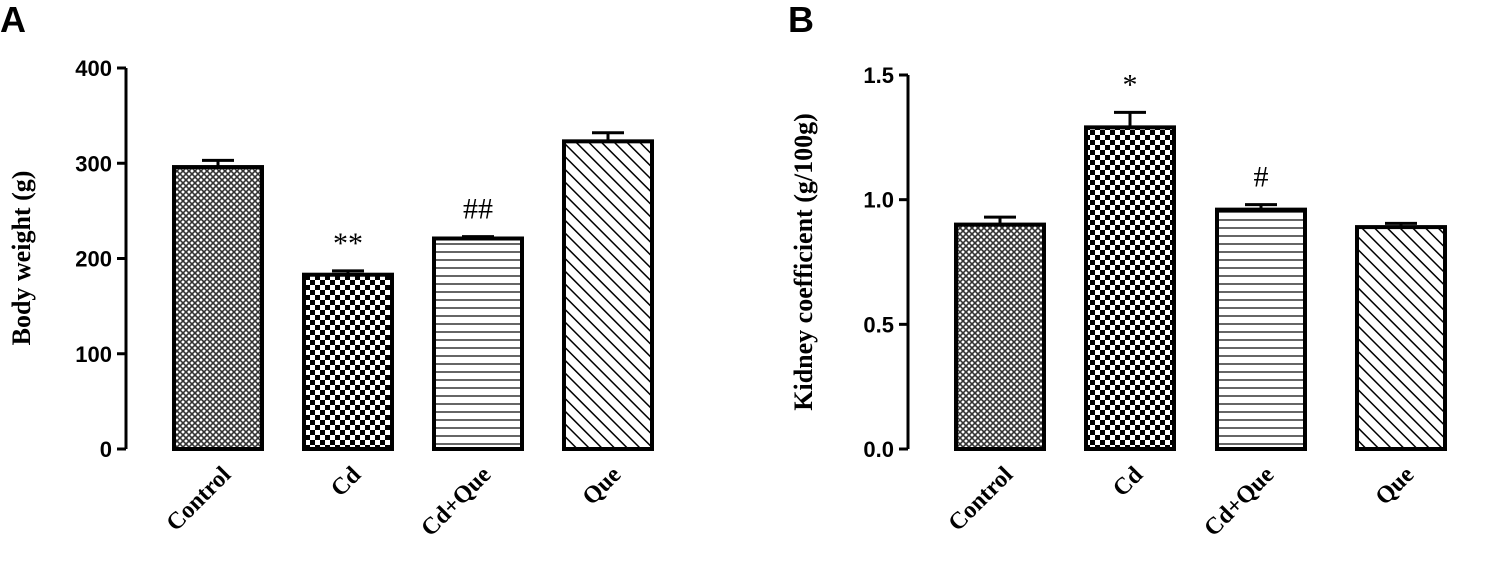  I want to click on panel-a-significance-label: **, so click(348, 243).